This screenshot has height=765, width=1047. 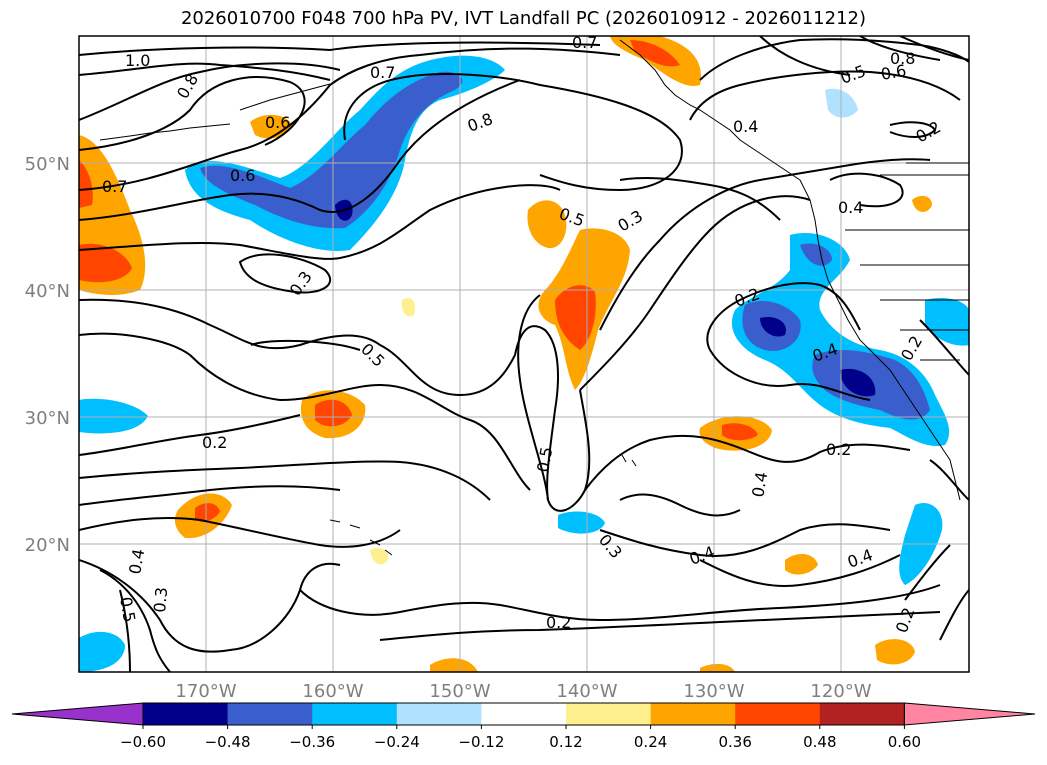 What do you see at coordinates (586, 691) in the screenshot?
I see `lon-label-140w: 140°W` at bounding box center [586, 691].